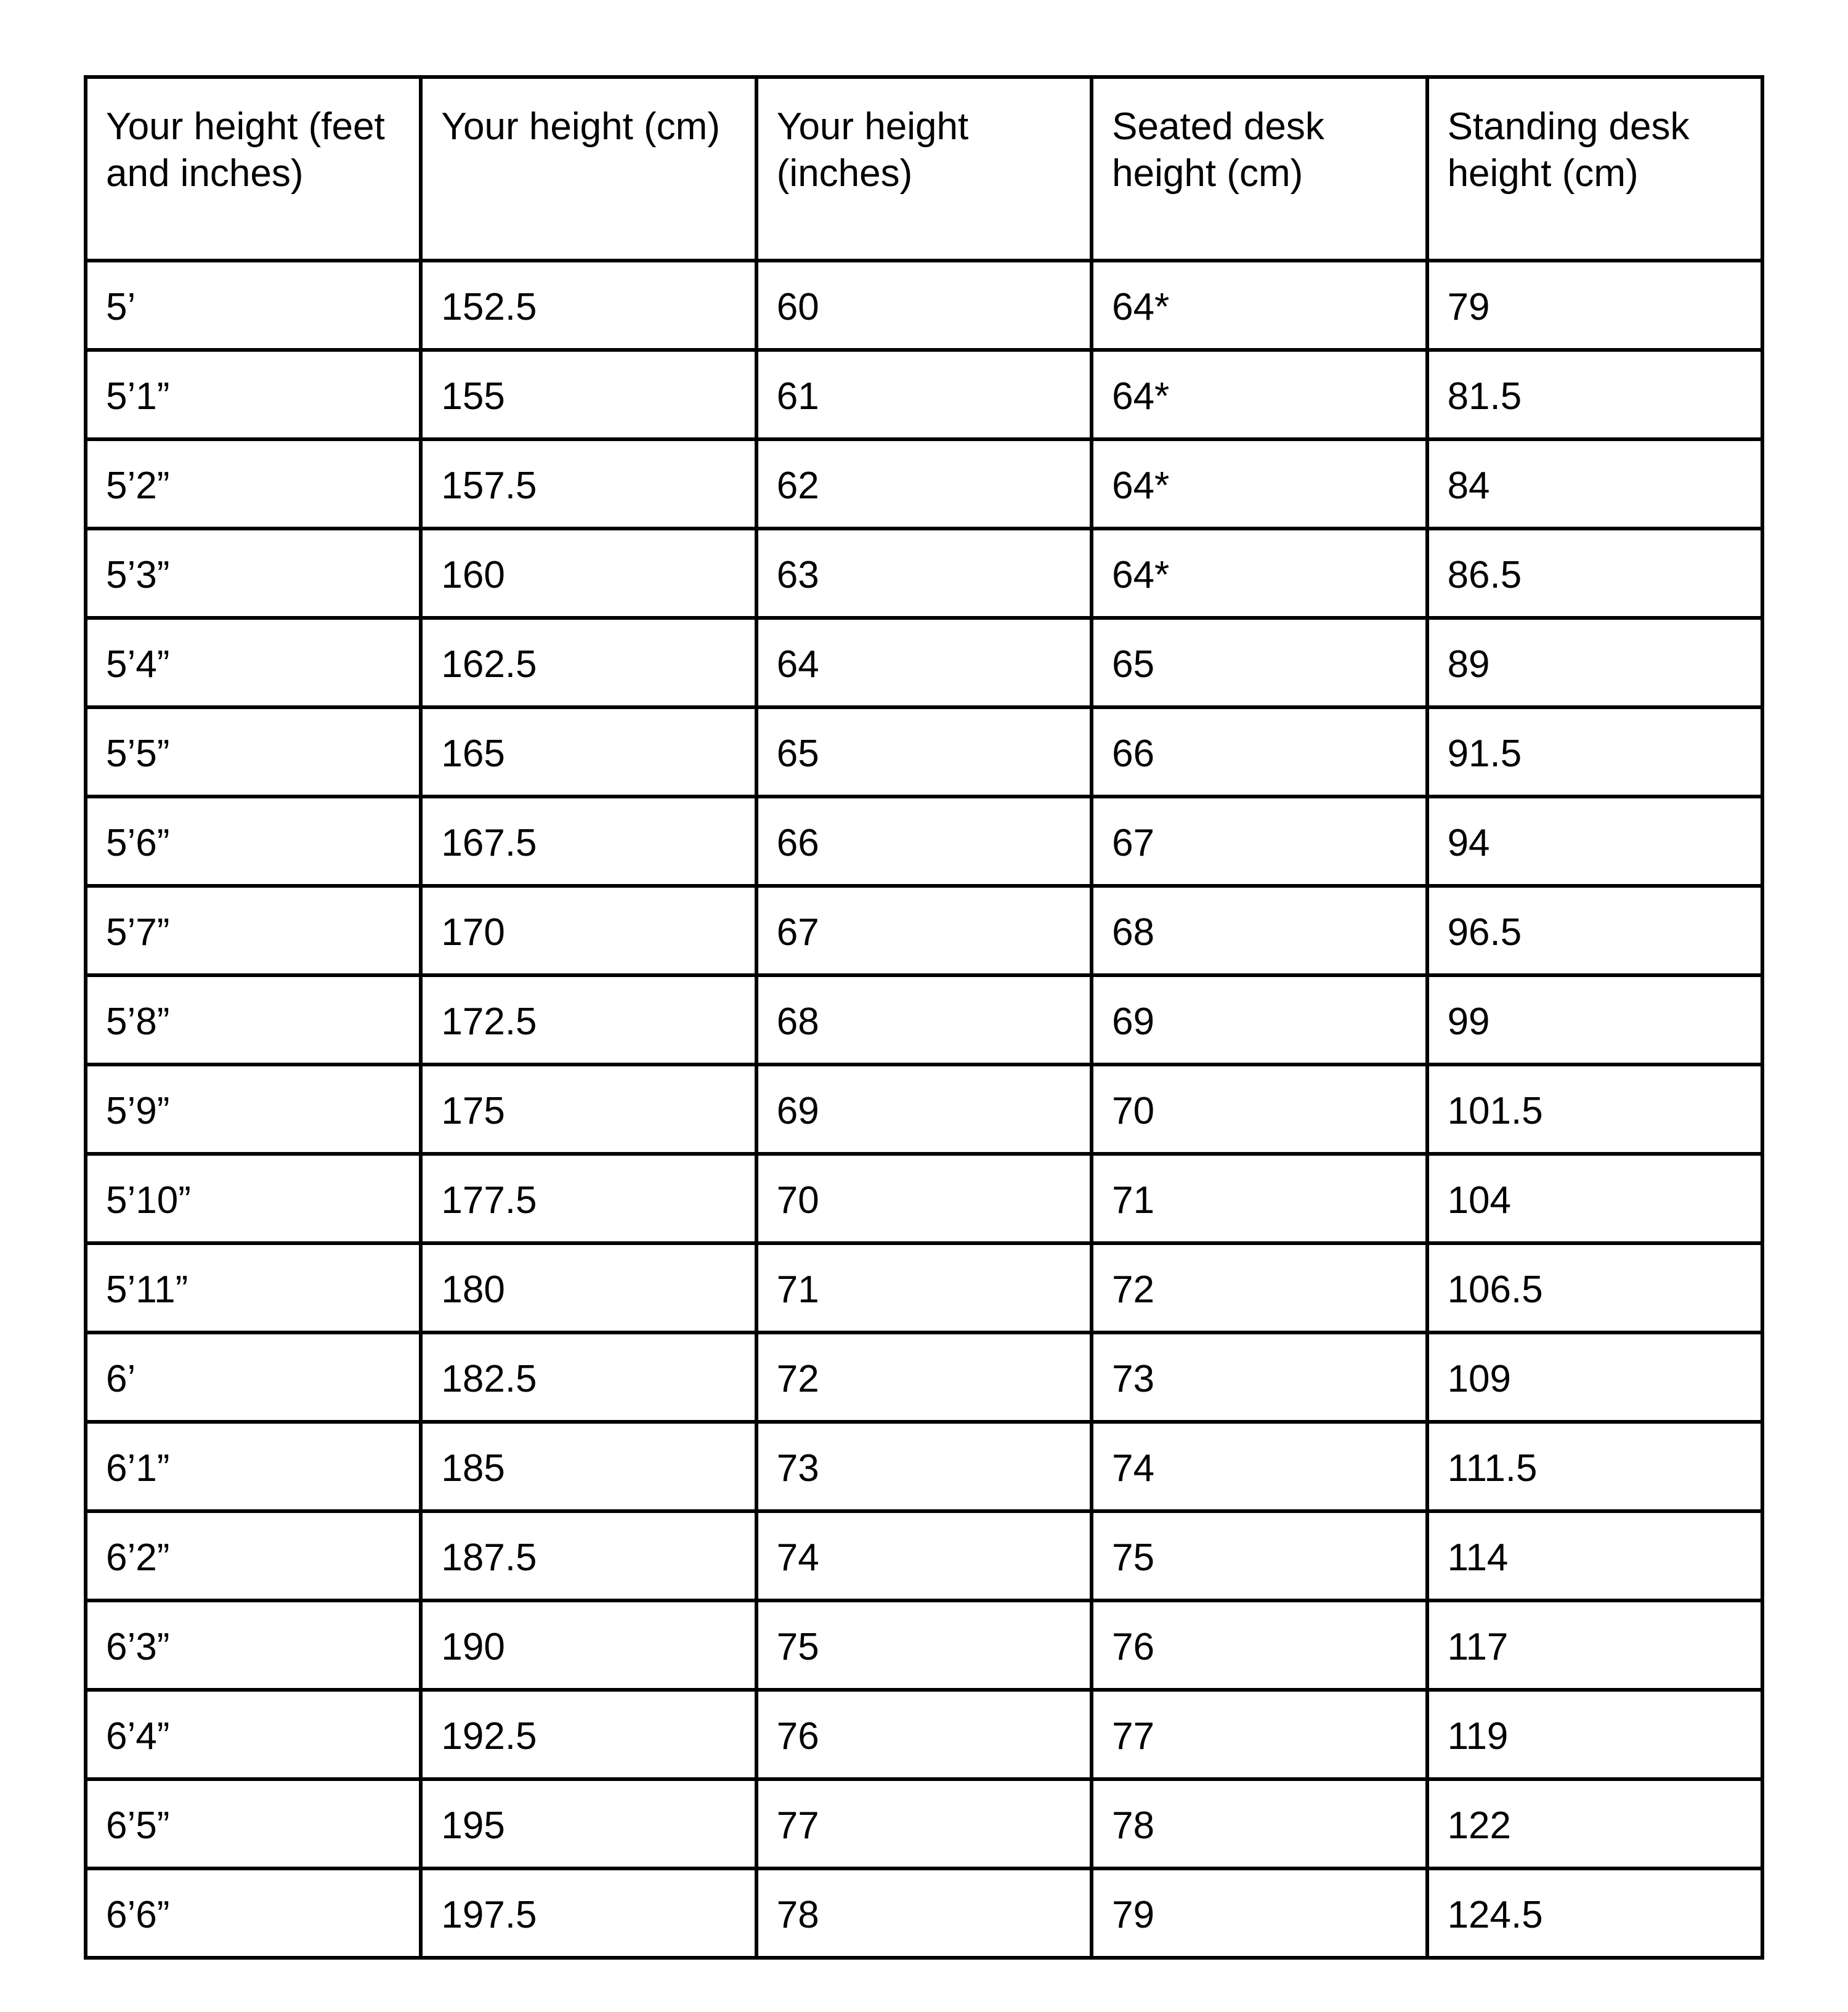  Describe the element at coordinates (253, 1645) in the screenshot. I see `table-cell: 6’3”` at that location.